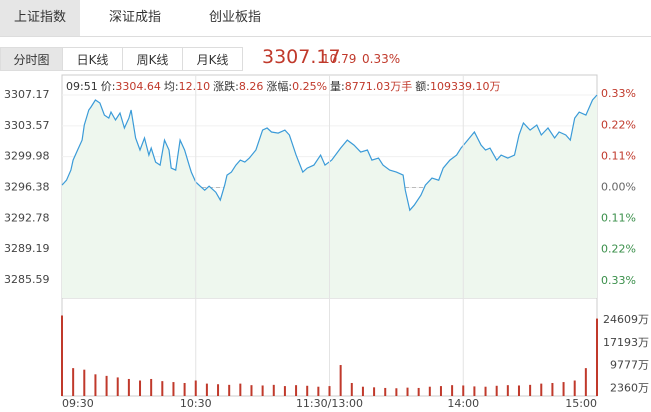 The image size is (651, 412). What do you see at coordinates (626, 319) in the screenshot?
I see `y-tick-label: 24609万` at bounding box center [626, 319].